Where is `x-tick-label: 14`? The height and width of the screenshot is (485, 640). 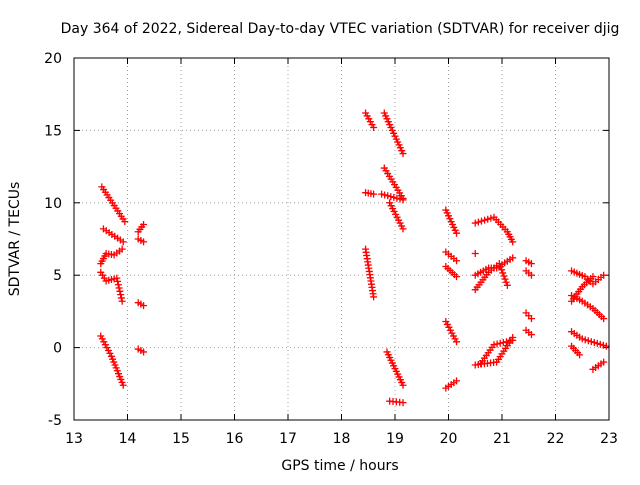
x-tick-label: 14 is located at coordinates (128, 439).